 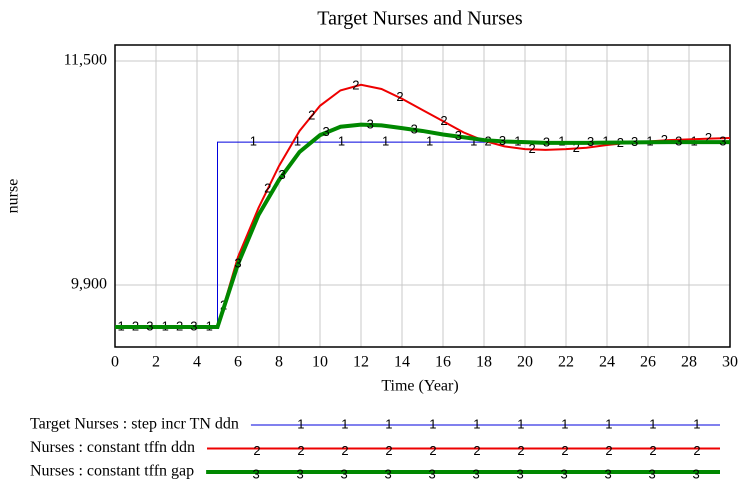 I want to click on x-tick-label: 20, so click(x=525, y=362).